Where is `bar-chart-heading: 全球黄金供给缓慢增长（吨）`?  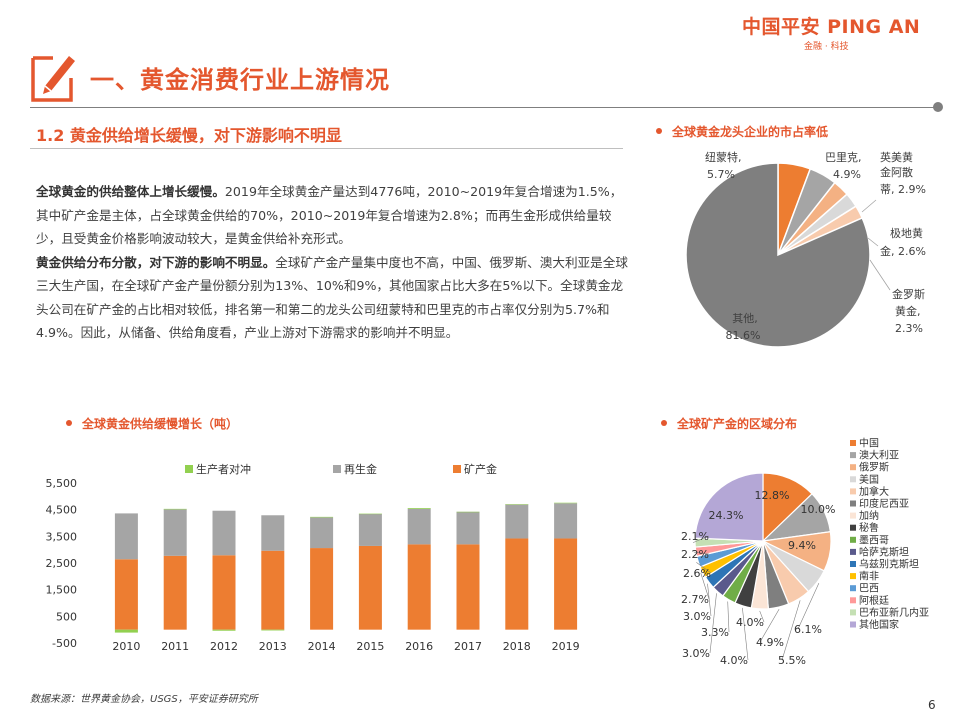 bar-chart-heading: 全球黄金供给缓慢增长（吨） is located at coordinates (152, 423).